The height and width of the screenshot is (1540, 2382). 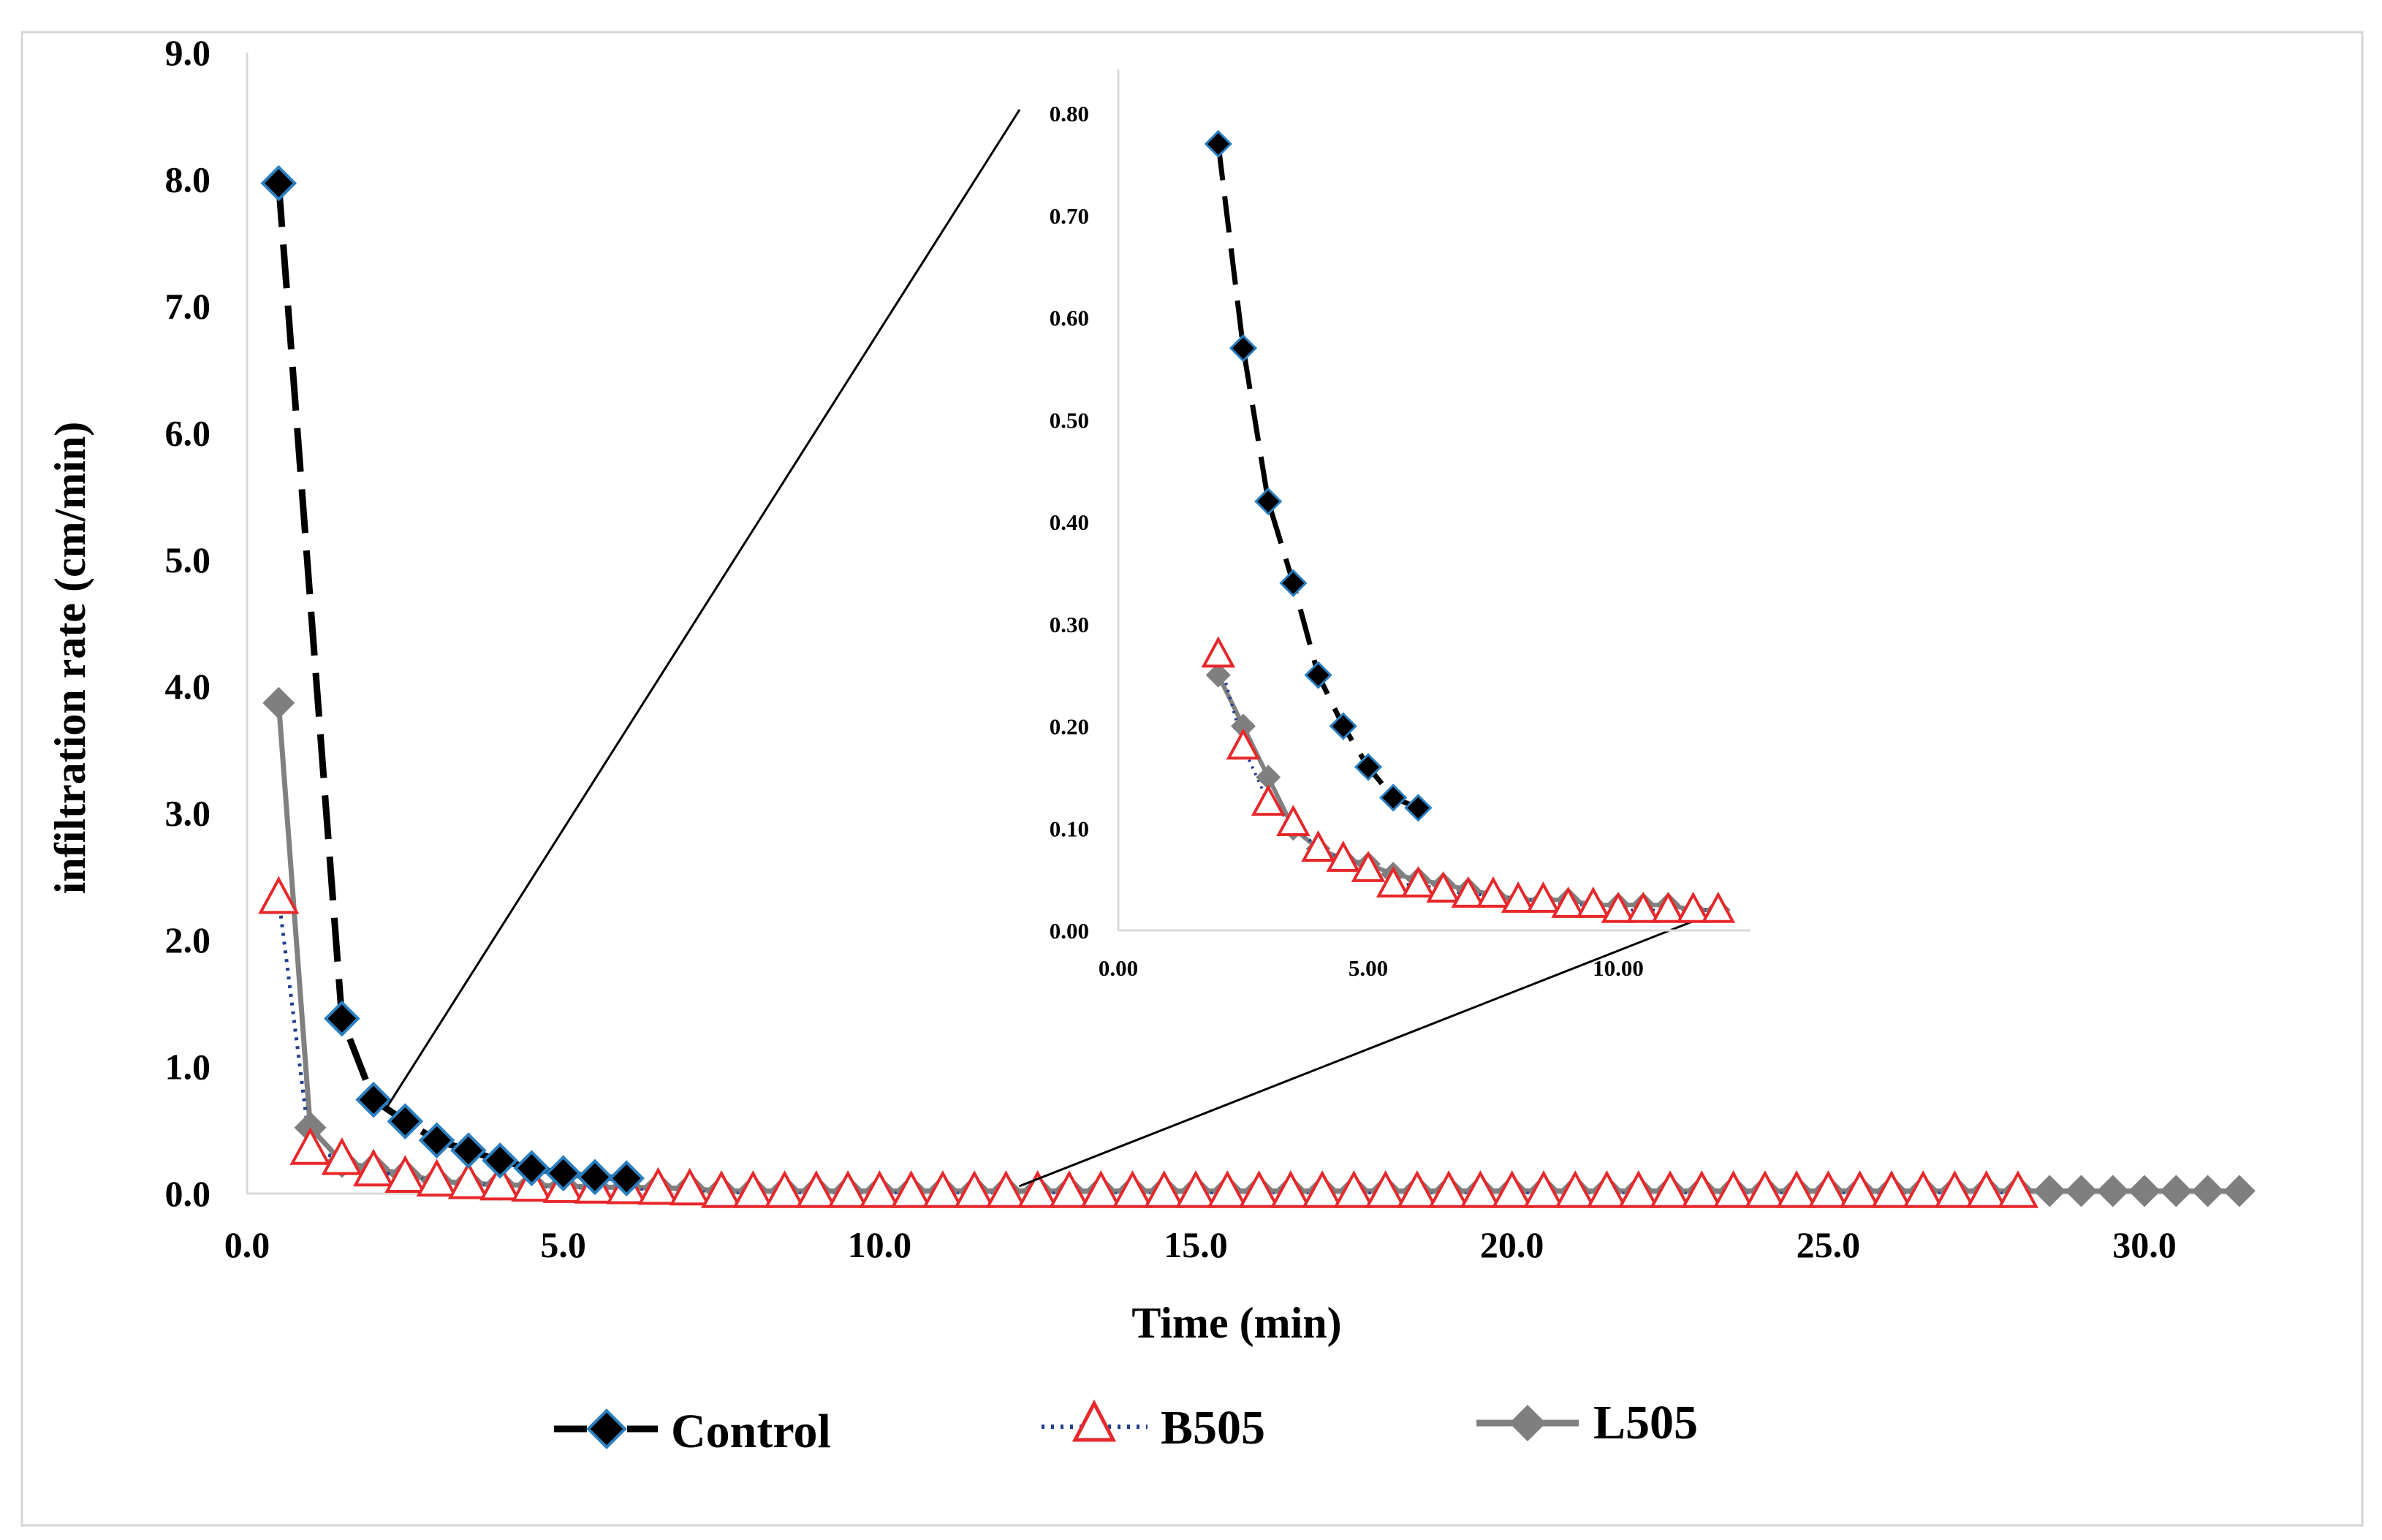 I want to click on inset-y-tick-label: 0.20, so click(x=1069, y=727).